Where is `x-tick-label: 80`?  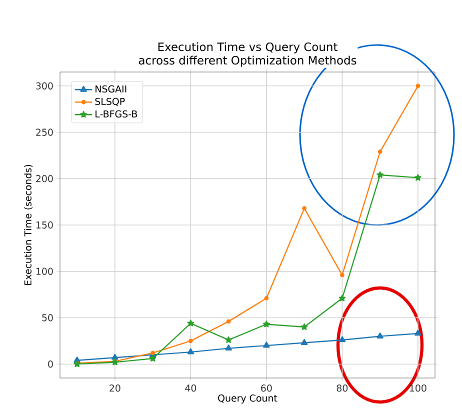
x-tick-label: 80 is located at coordinates (342, 388).